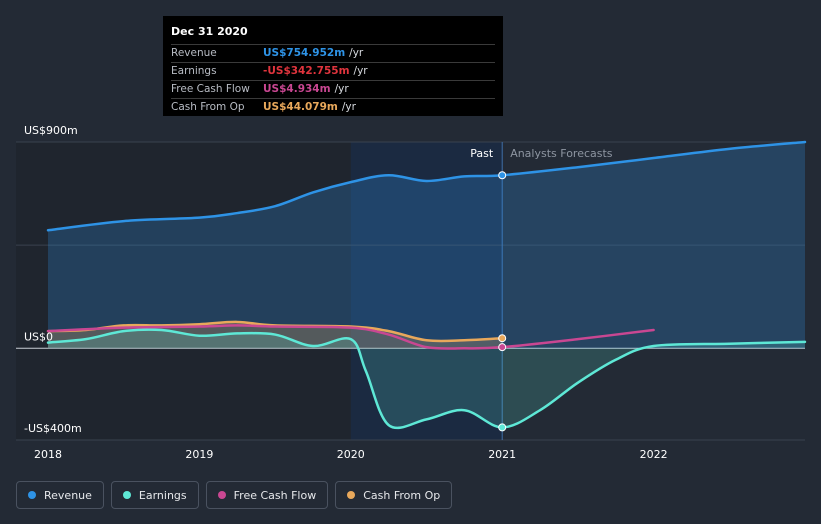  Describe the element at coordinates (561, 153) in the screenshot. I see `forecast-label: Analysts Forecasts` at that location.